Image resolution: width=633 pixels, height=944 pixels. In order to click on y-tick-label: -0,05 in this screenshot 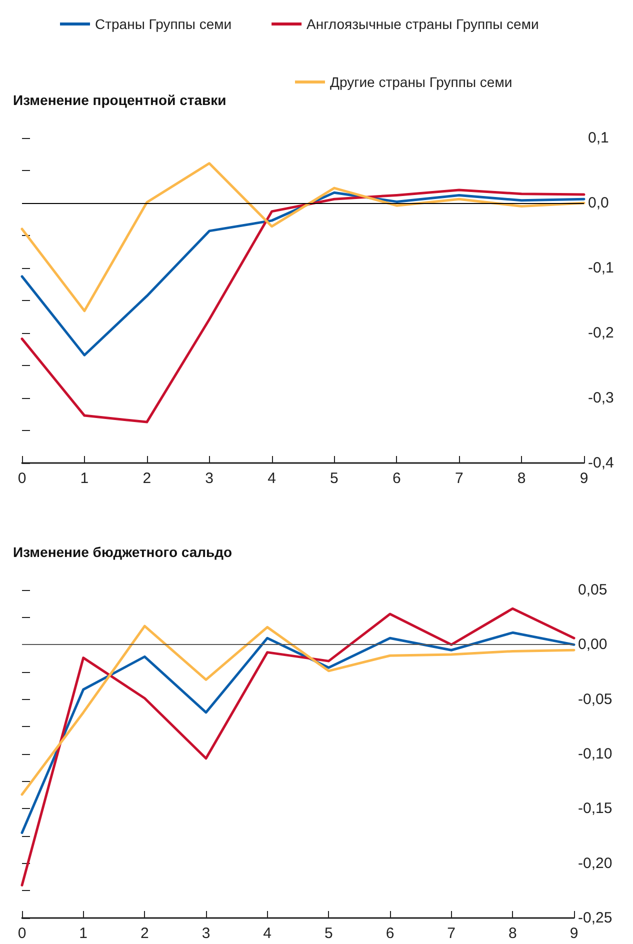, I will do `click(595, 699)`.